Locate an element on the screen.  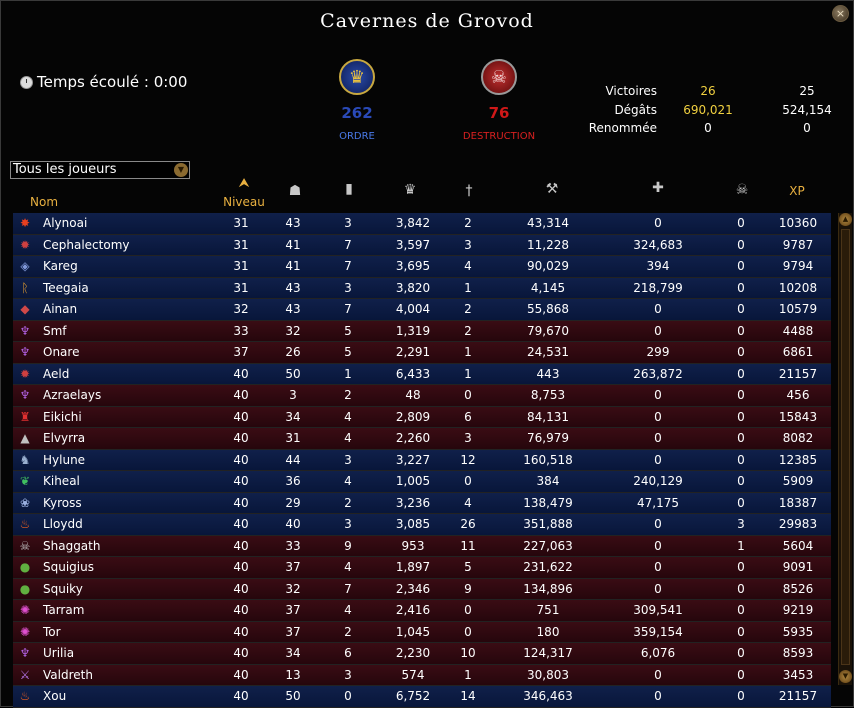
wings-icon: ❀ is located at coordinates (25, 502).